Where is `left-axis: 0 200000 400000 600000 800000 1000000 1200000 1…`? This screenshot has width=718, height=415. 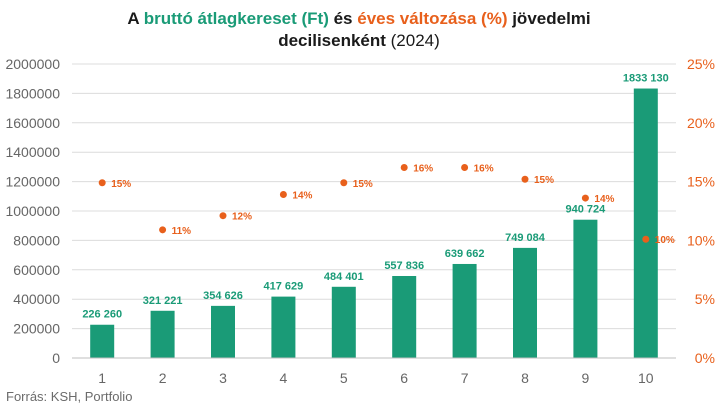 left-axis: 0 200000 400000 600000 800000 1000000 1200000 1… is located at coordinates (32, 211).